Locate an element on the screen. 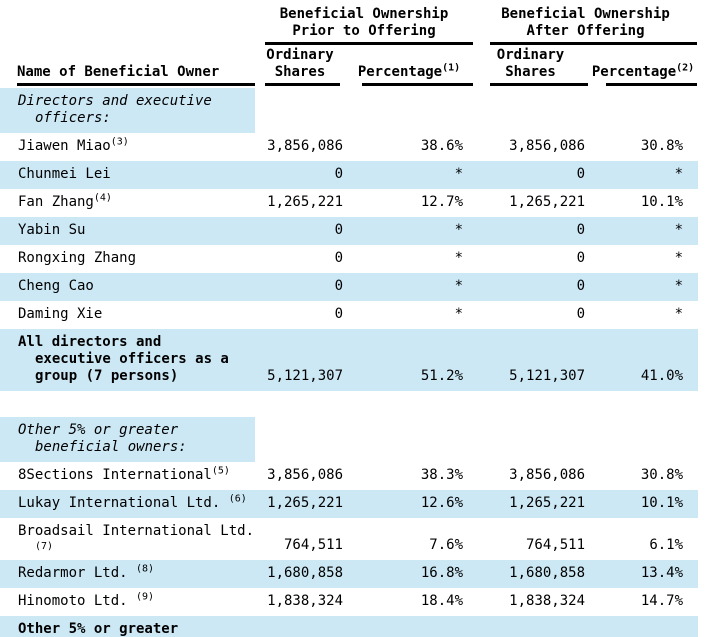 The width and height of the screenshot is (719, 637). owner-name-line: Rongxing Zhang is located at coordinates (136, 258).